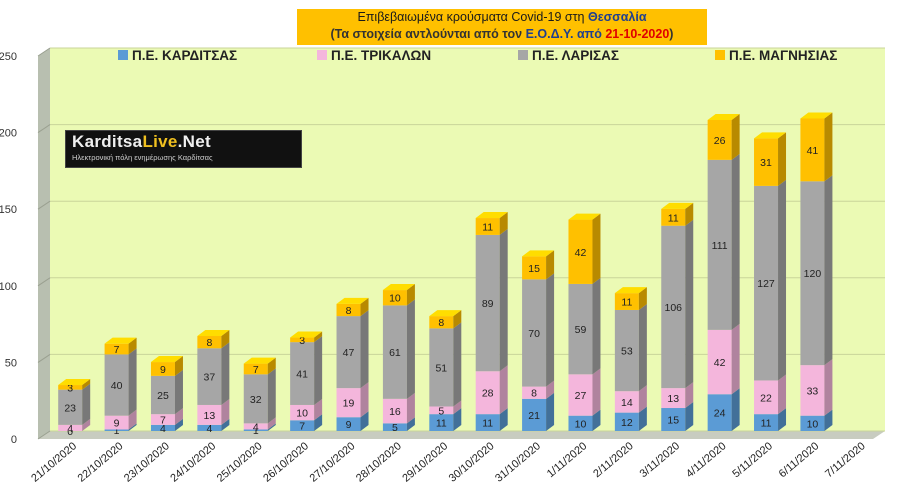 The height and width of the screenshot is (500, 900). What do you see at coordinates (461, 435) in the screenshot?
I see `plot-floor` at bounding box center [461, 435].